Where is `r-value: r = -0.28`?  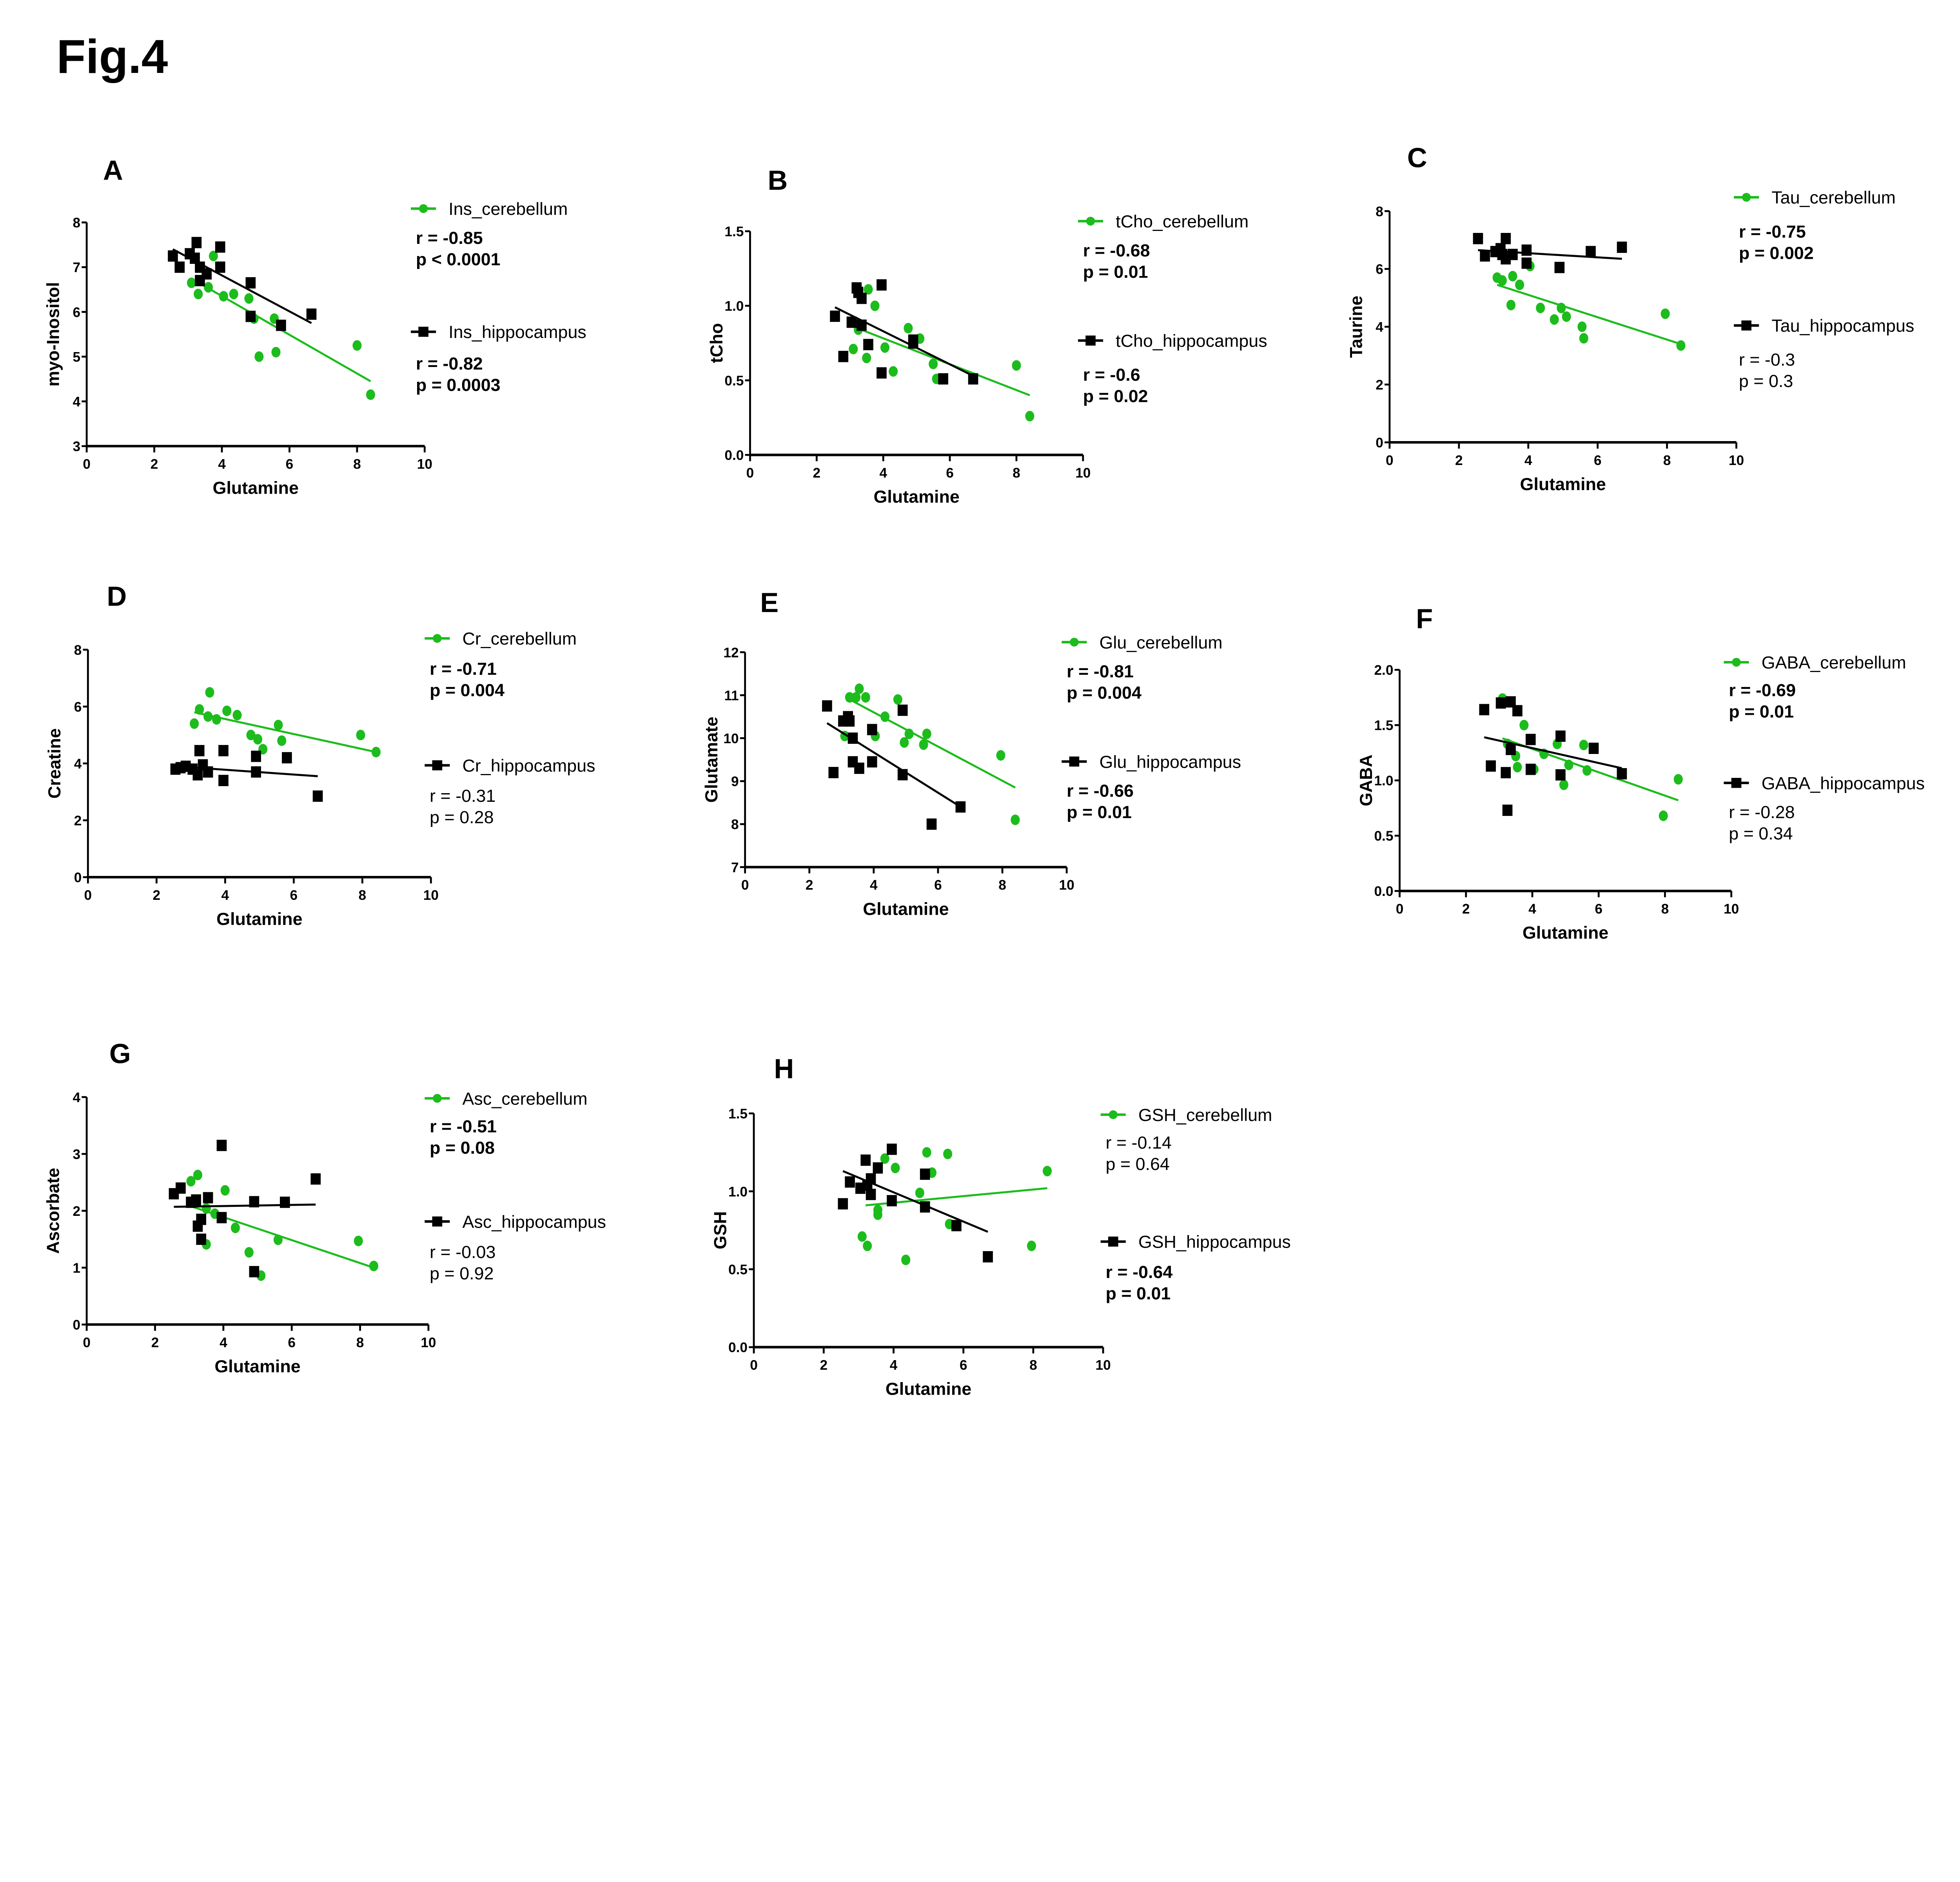 r-value: r = -0.28 is located at coordinates (1762, 812).